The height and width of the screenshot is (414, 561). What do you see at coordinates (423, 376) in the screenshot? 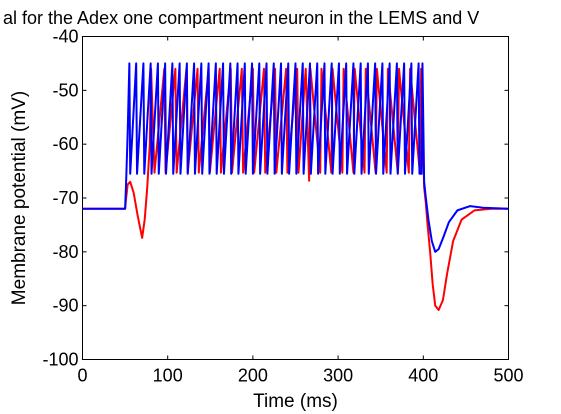
I see `x-tick-label: 400` at bounding box center [423, 376].